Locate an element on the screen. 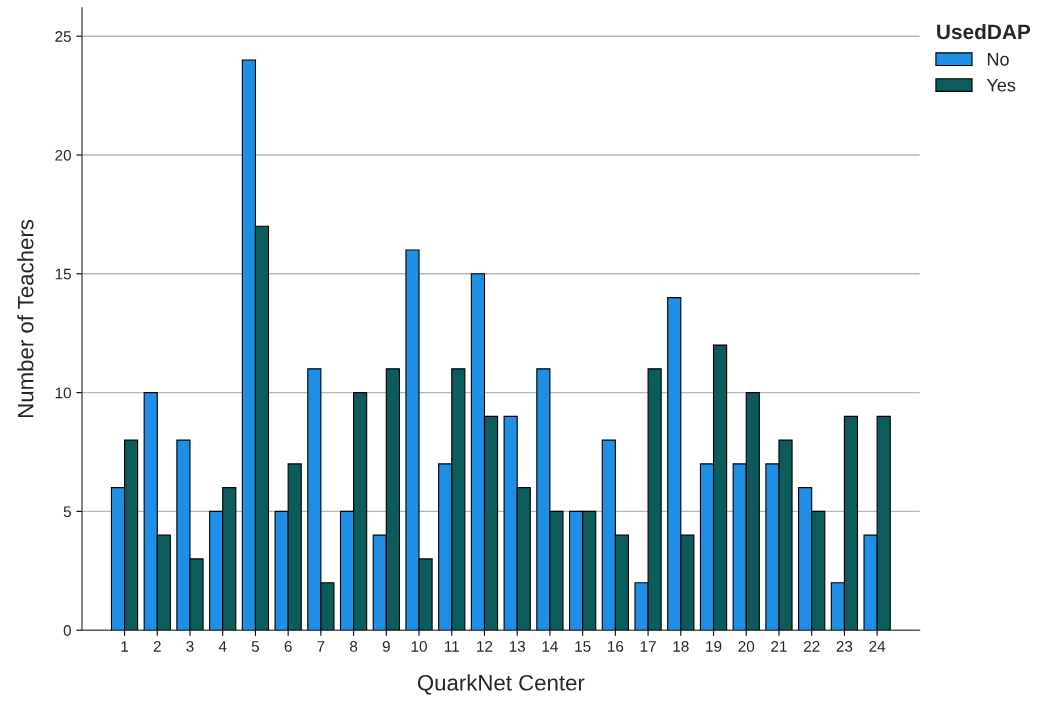 The image size is (1038, 701). x-tick-label: 5 is located at coordinates (255, 646).